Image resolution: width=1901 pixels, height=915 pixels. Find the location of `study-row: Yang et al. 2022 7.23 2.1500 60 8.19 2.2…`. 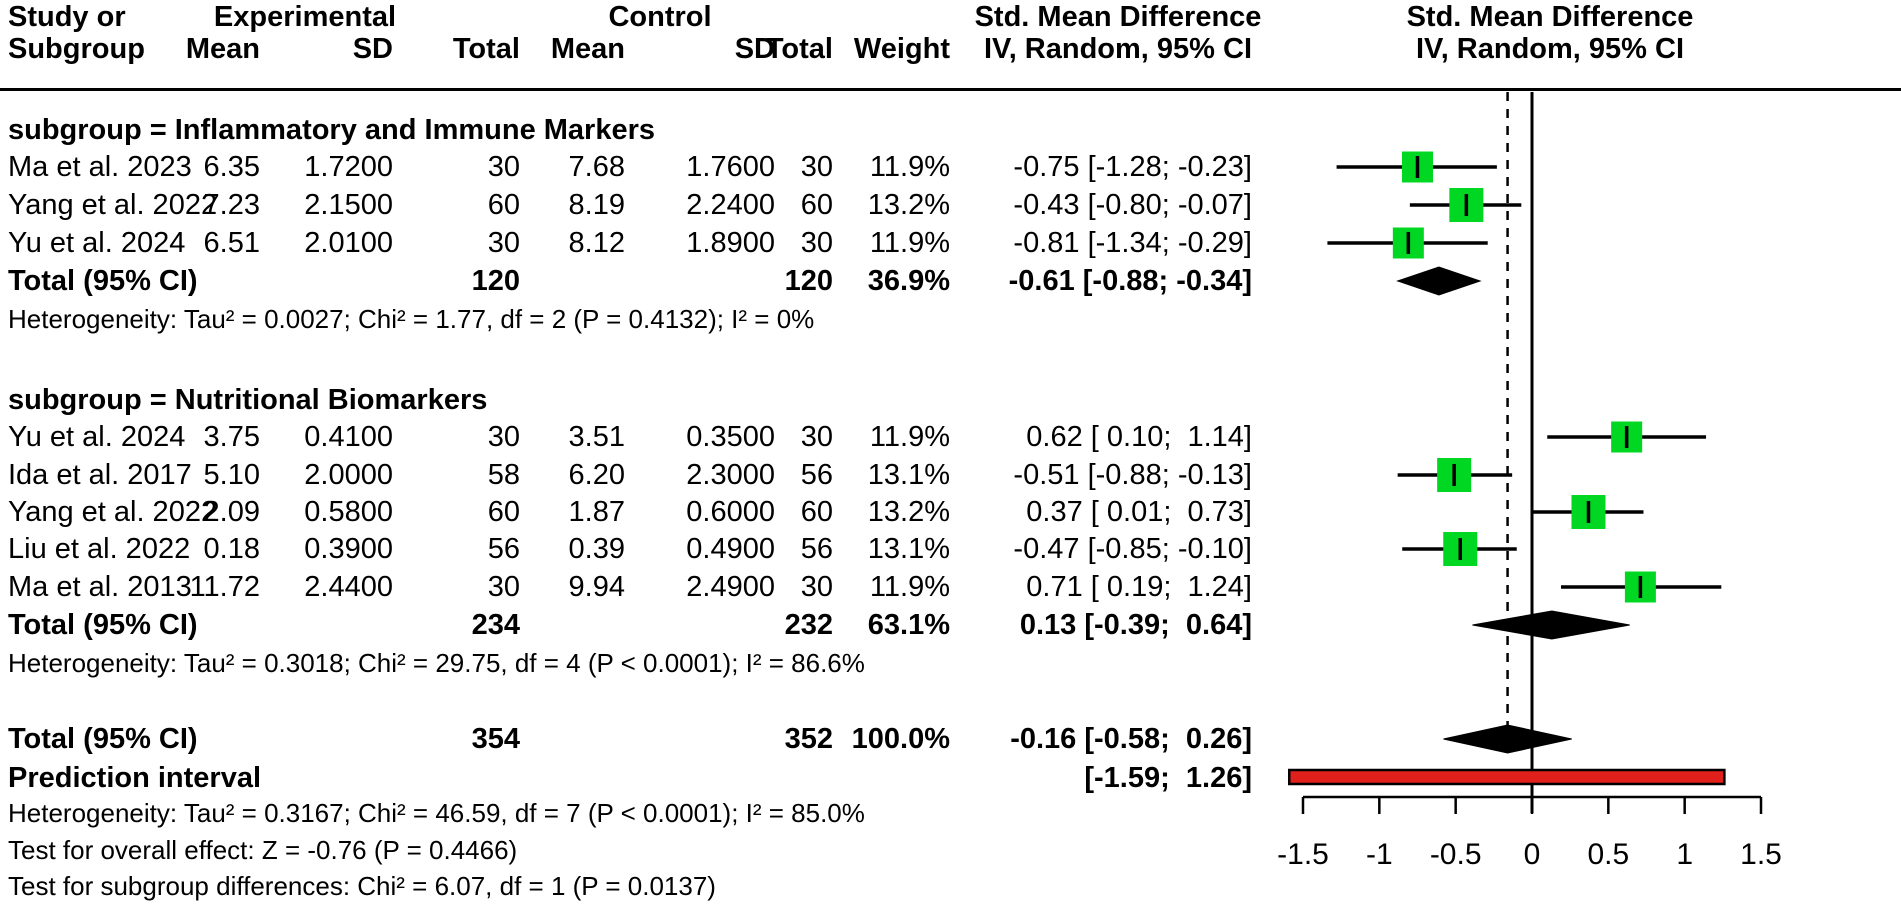

study-row: Yang et al. 2022 7.23 2.1500 60 8.19 2.2… is located at coordinates (630, 205).